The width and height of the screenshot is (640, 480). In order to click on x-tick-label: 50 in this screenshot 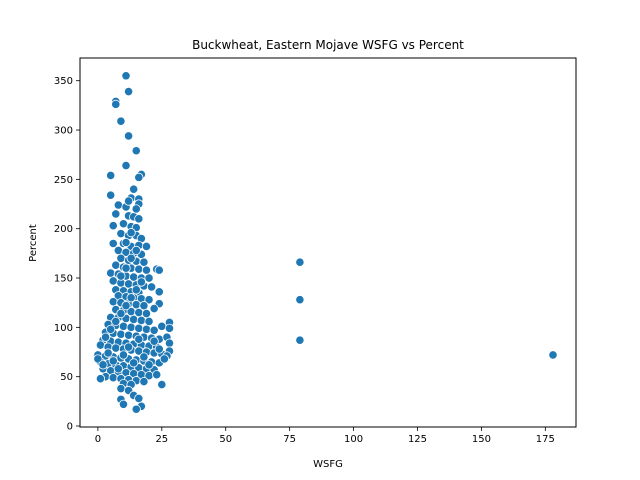, I will do `click(225, 439)`.